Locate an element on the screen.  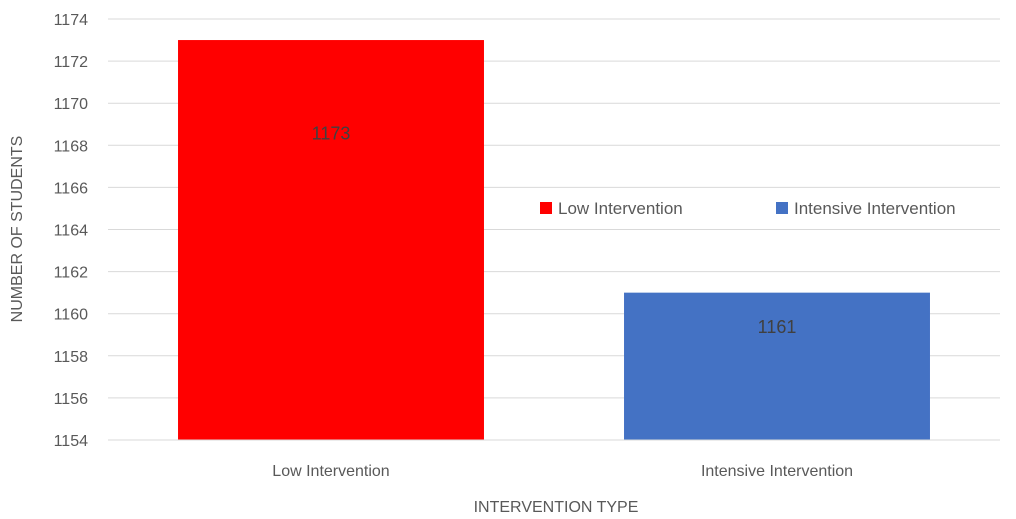
y-tick-label: 1156 is located at coordinates (71, 399).